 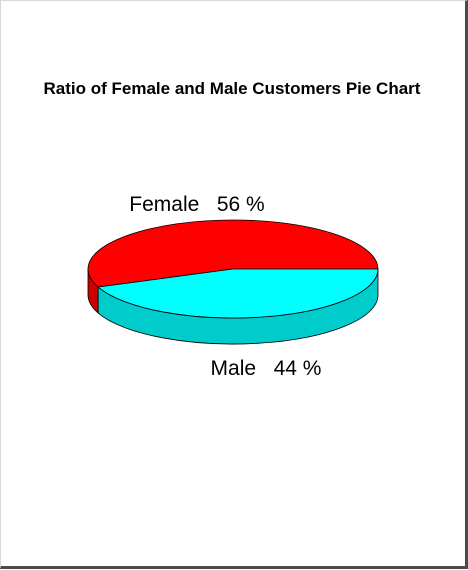 What do you see at coordinates (196, 204) in the screenshot?
I see `slice-label-female: Female 56 %` at bounding box center [196, 204].